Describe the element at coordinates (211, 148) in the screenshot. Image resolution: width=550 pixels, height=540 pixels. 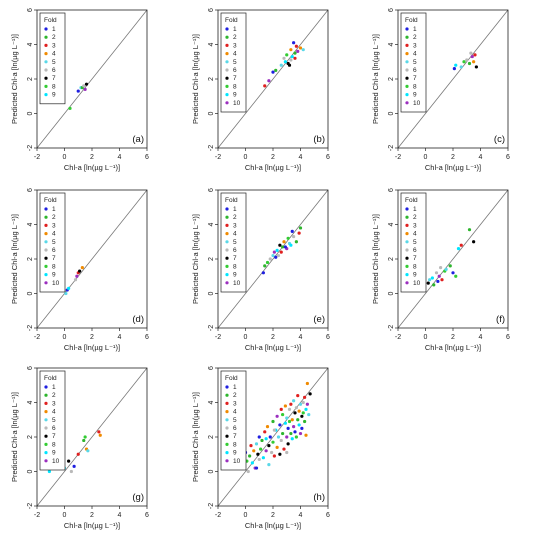
I see `y-tick-label: -2` at that location.